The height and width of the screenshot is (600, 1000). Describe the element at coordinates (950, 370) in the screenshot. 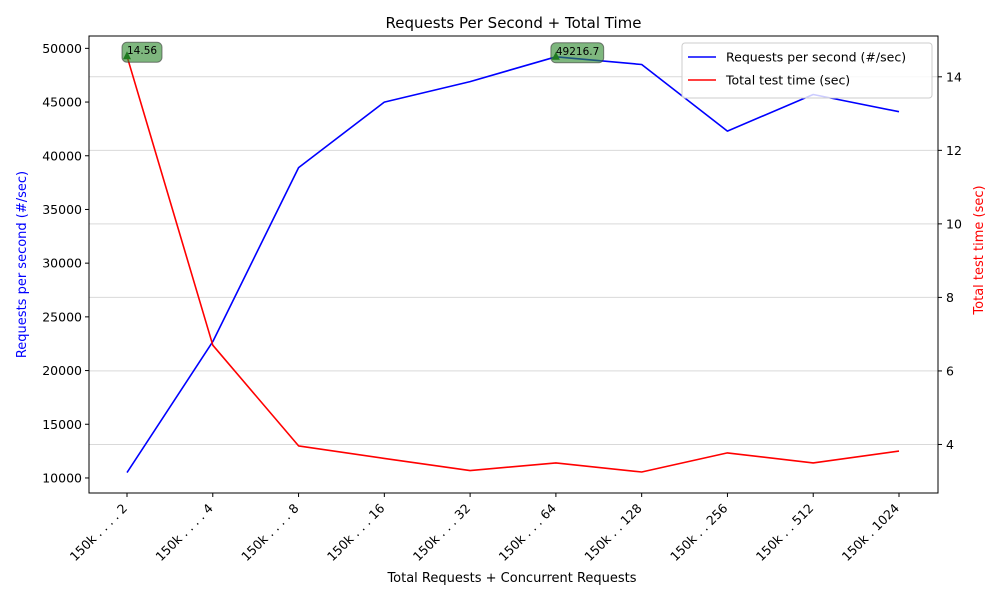

I see `y-right-tick-label: 6` at that location.